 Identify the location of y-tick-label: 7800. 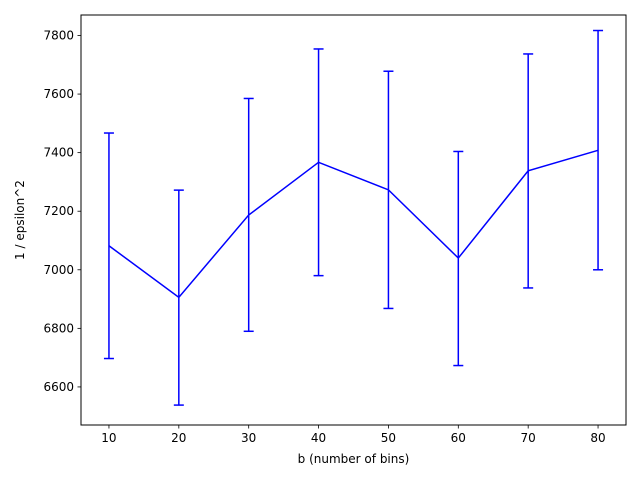
(58, 36).